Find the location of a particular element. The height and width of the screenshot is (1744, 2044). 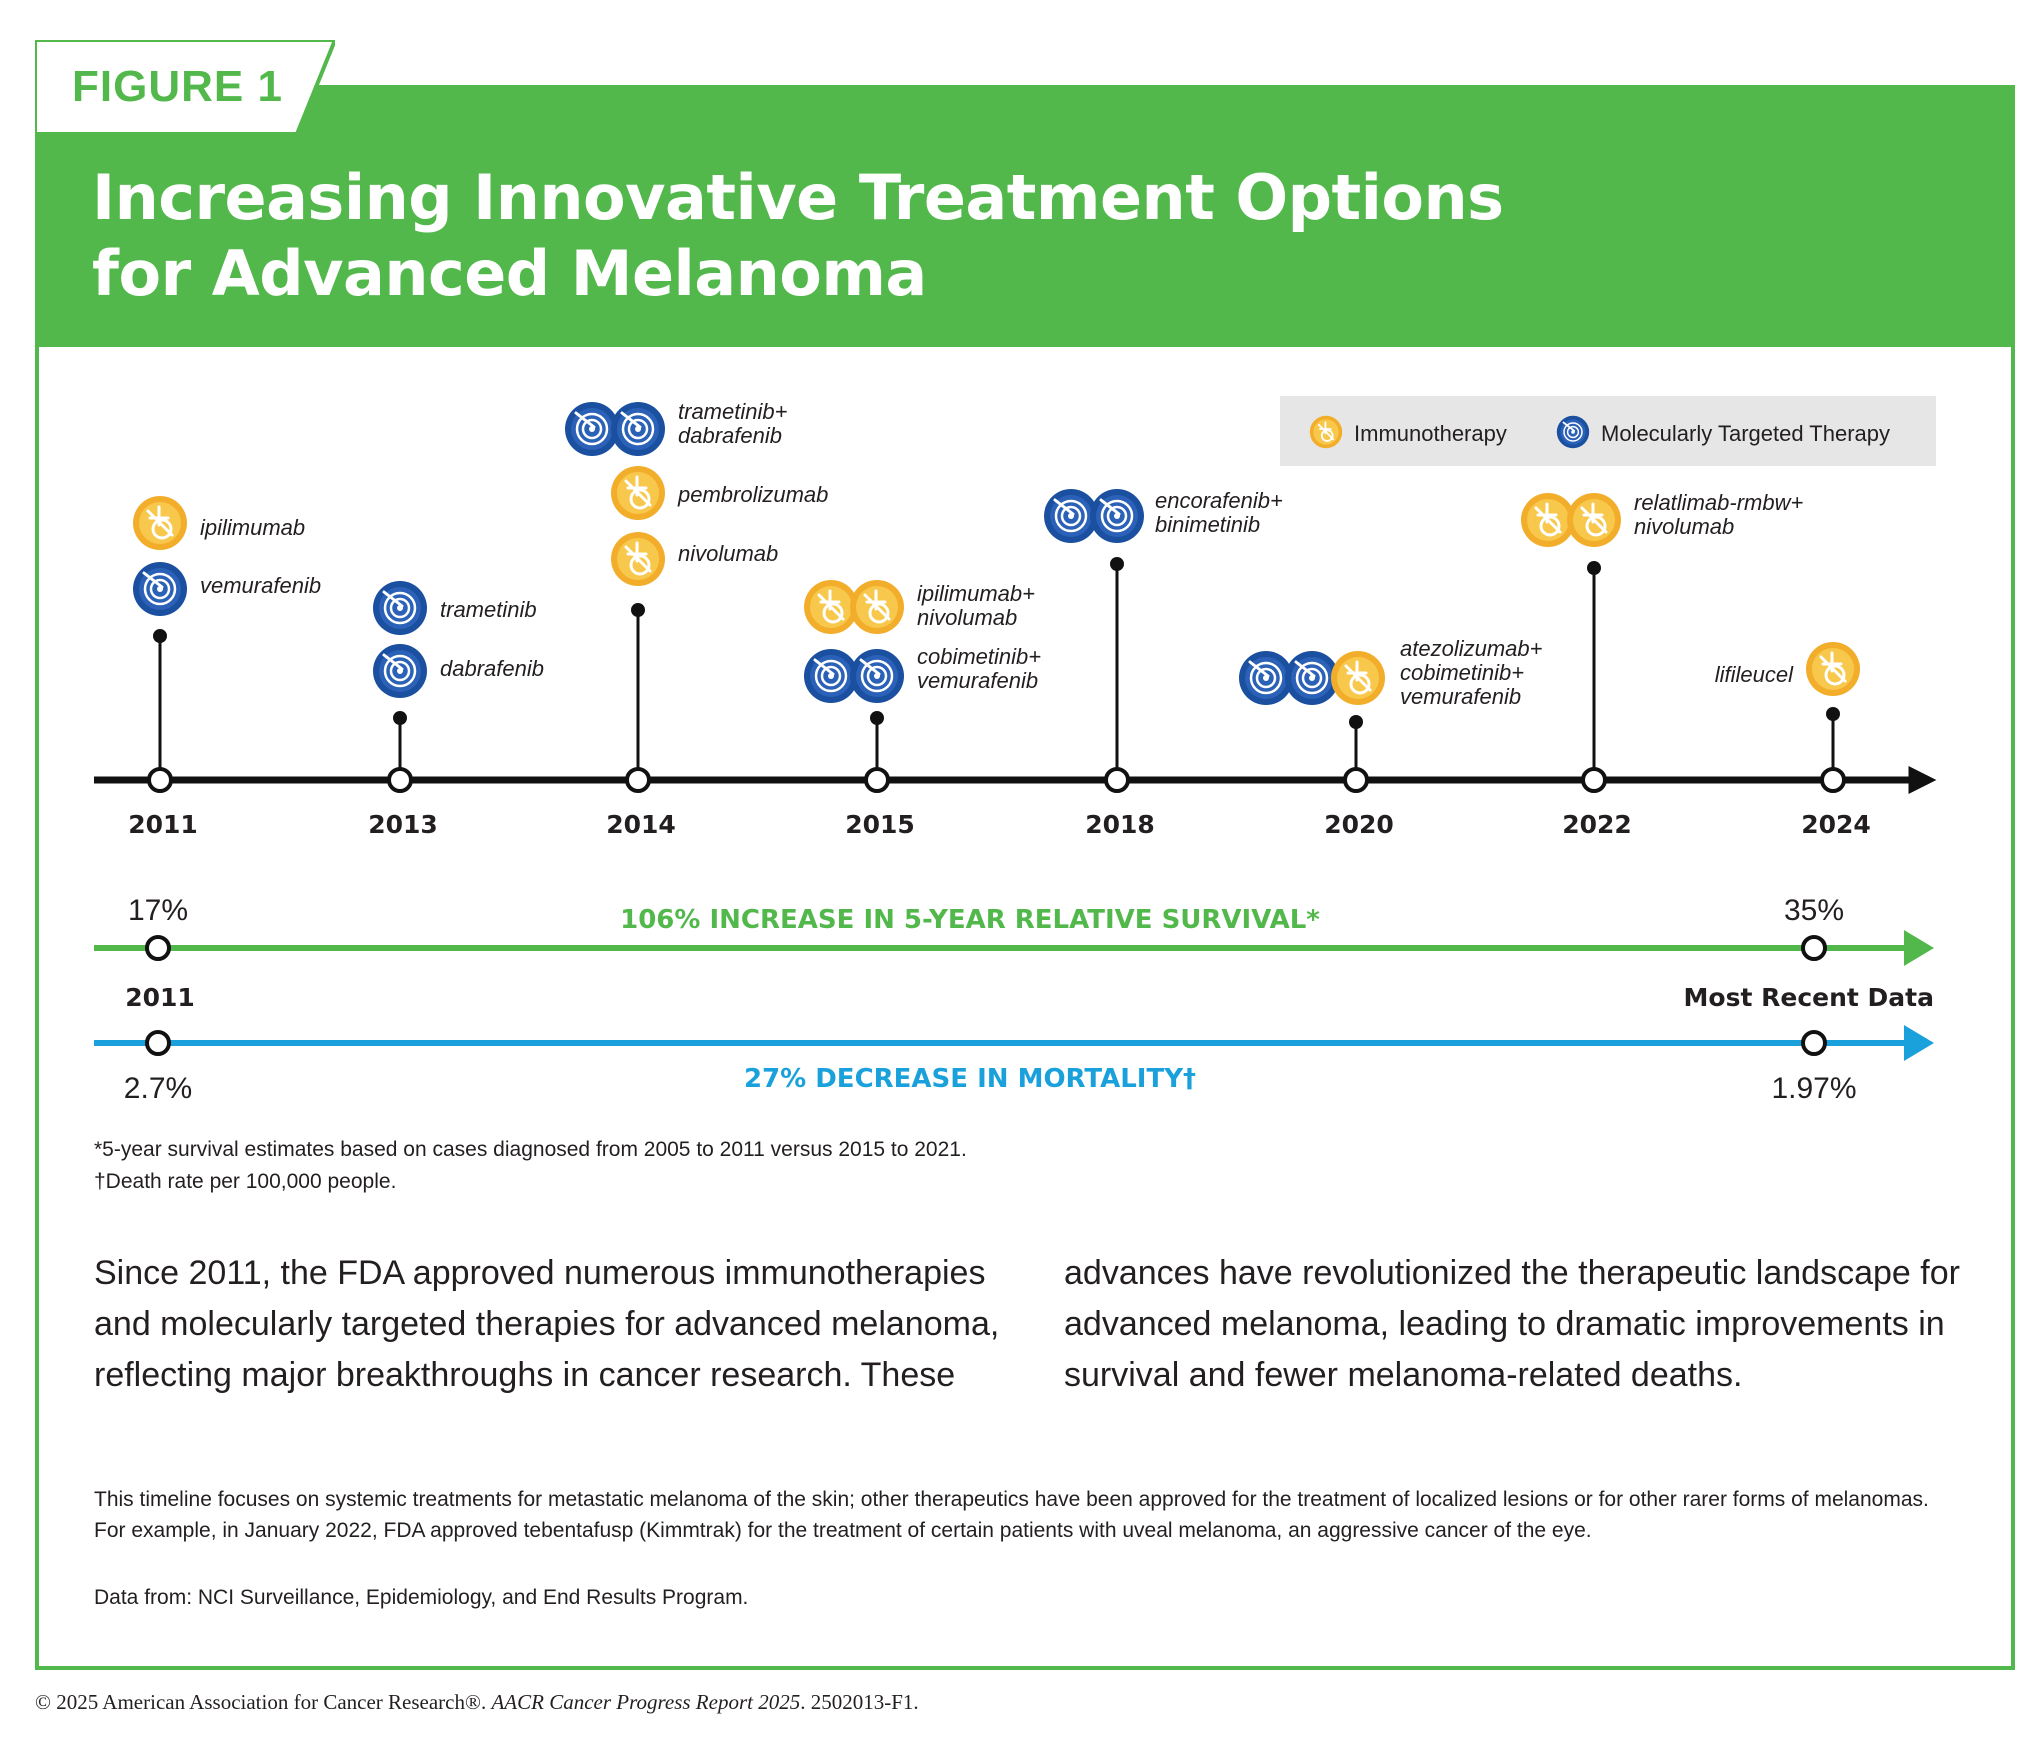

copyright-suffix: . 2502013-F1. is located at coordinates (859, 1702).